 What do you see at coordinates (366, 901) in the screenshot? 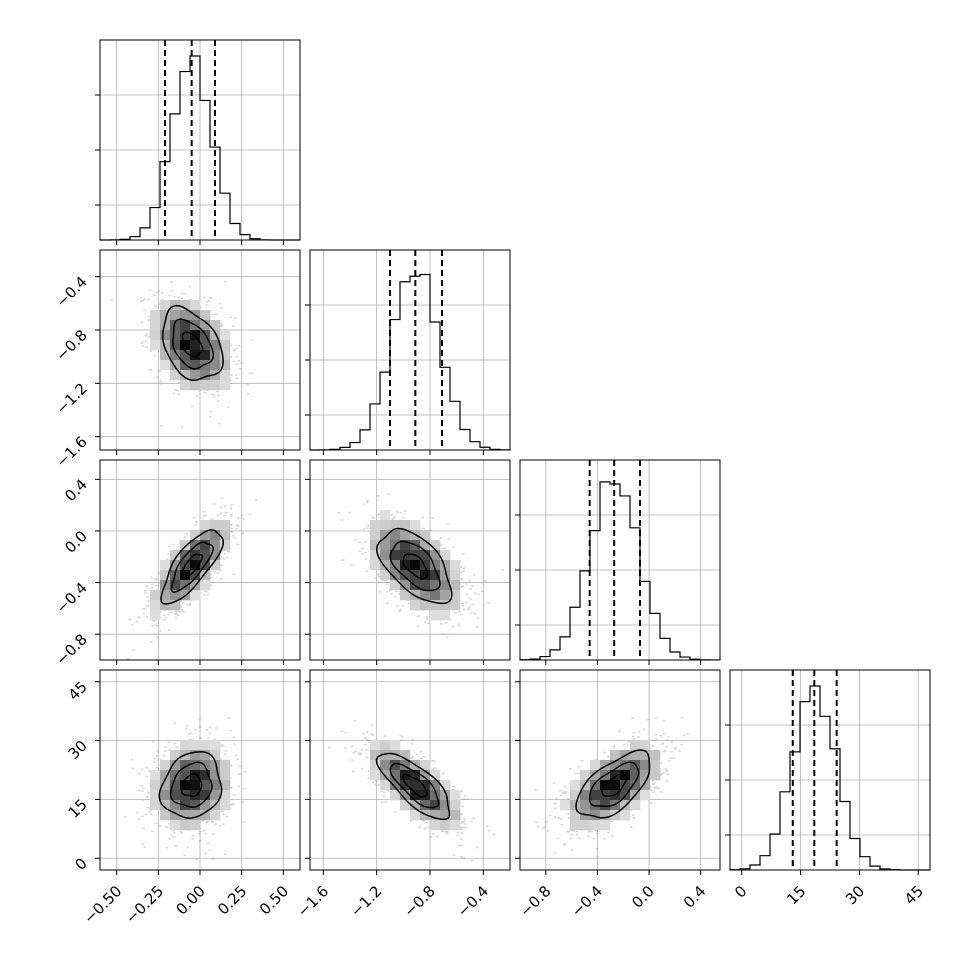
I see `x-tick-label-2: −1.2` at bounding box center [366, 901].